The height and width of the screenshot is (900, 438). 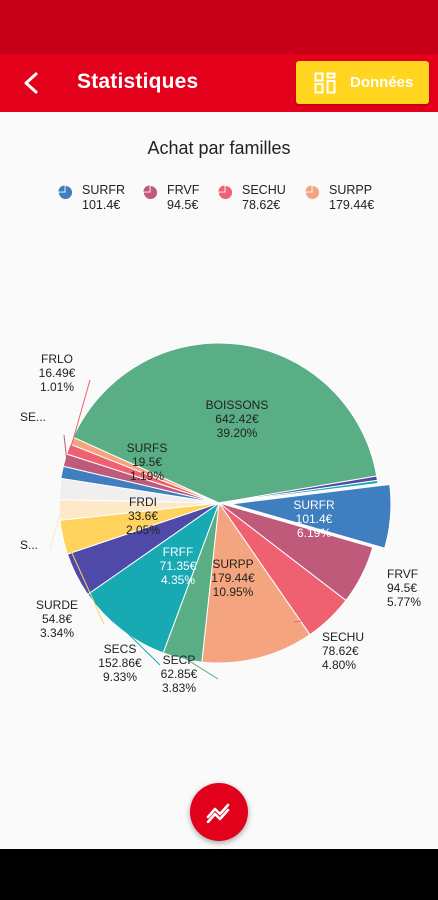 I want to click on pie-label-boissons-percent: 39.20%, so click(x=237, y=433).